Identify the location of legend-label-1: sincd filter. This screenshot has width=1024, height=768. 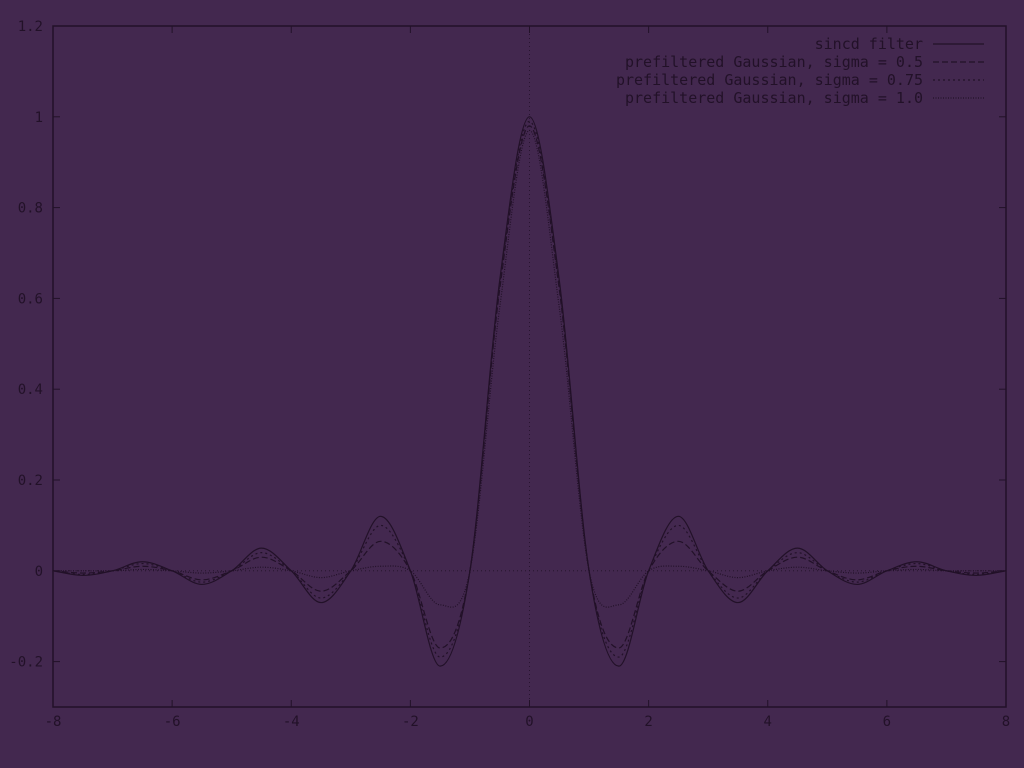
(869, 44).